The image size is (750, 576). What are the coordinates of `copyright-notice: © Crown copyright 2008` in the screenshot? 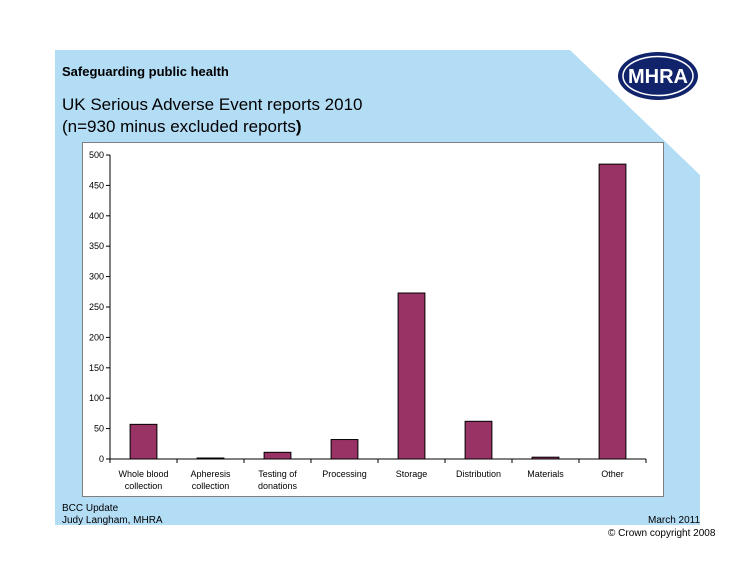 It's located at (662, 533).